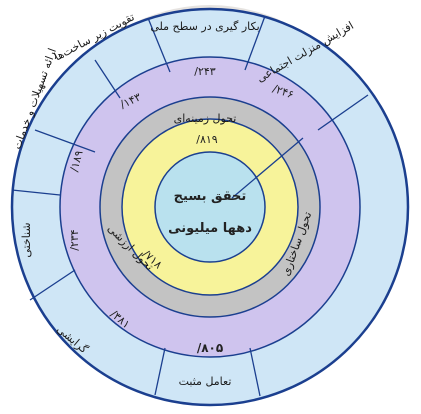 The width and height of the screenshot is (421, 414). Describe the element at coordinates (205, 118) in the screenshot. I see `gray-label-contextual: تحول زمینه‌ای` at that location.